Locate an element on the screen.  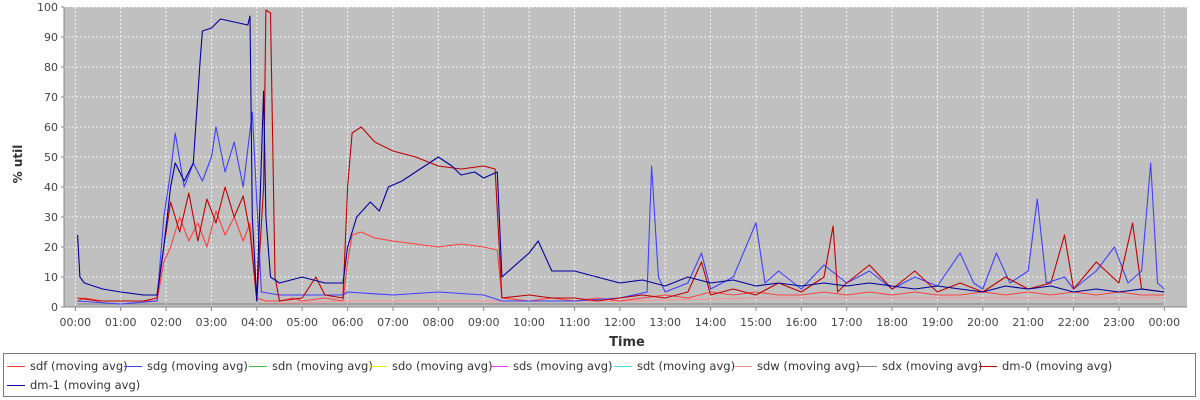
y-tick-label: 0 is located at coordinates (54, 307).